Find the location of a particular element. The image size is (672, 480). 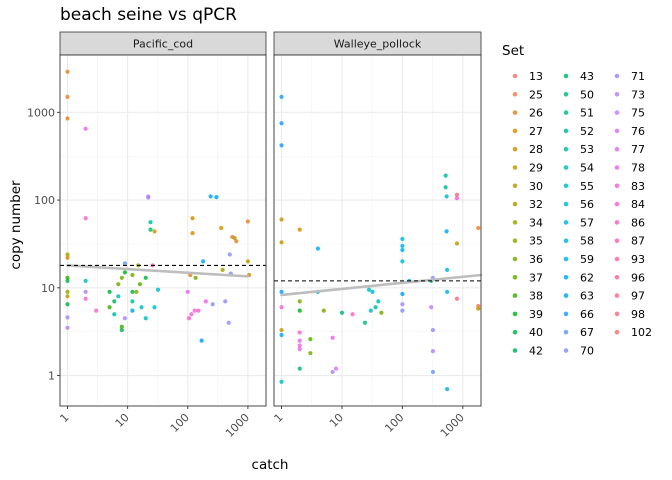

legend-item: 29 is located at coordinates (527, 168).